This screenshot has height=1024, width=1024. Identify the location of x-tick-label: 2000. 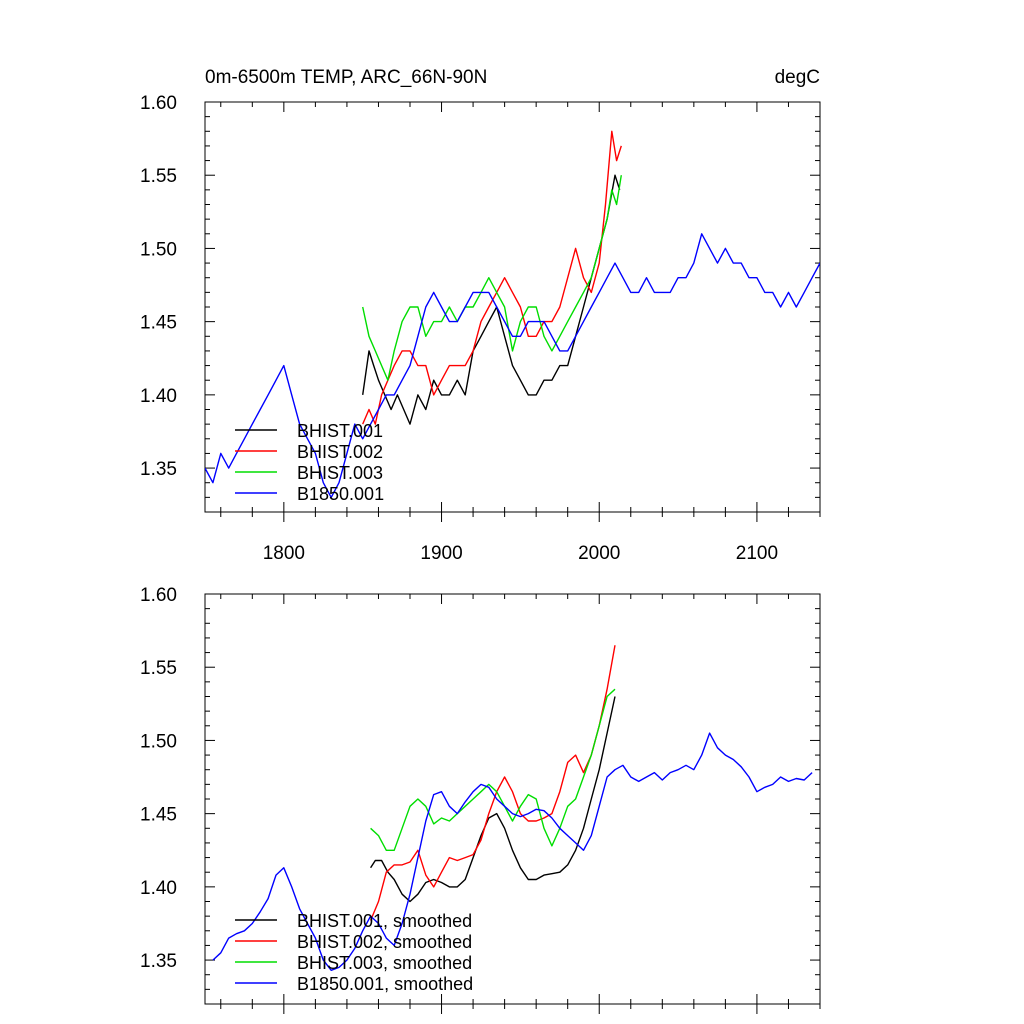
(599, 553).